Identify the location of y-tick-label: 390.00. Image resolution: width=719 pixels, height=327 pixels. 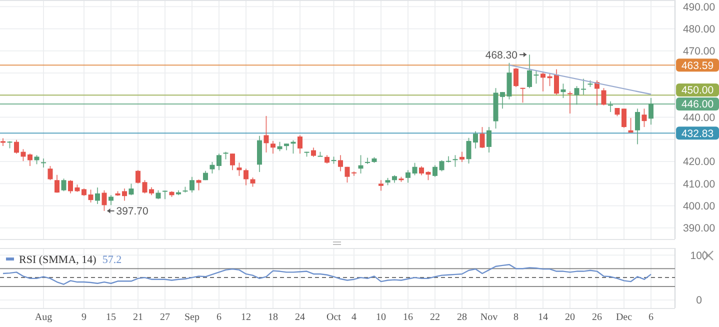
(699, 228).